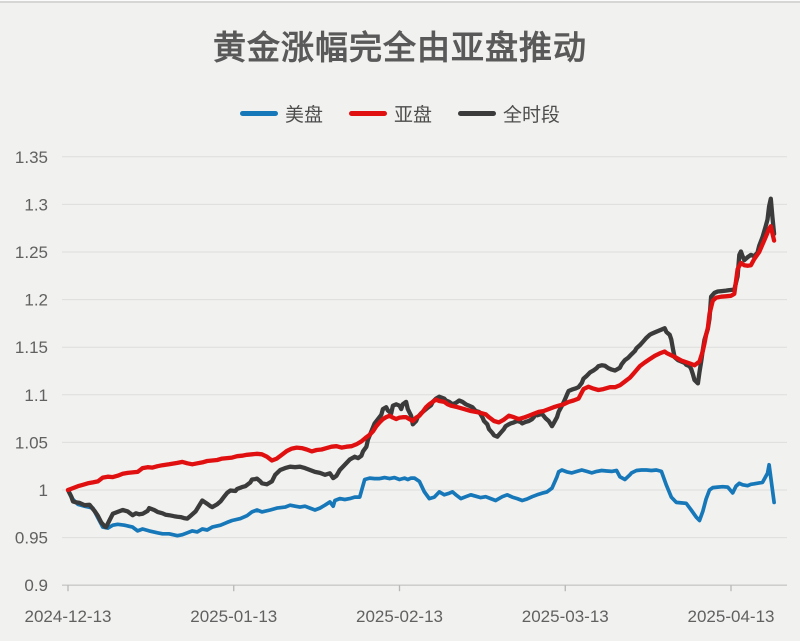 The width and height of the screenshot is (800, 641). Describe the element at coordinates (36, 395) in the screenshot. I see `y-tick-label: 1.1` at that location.